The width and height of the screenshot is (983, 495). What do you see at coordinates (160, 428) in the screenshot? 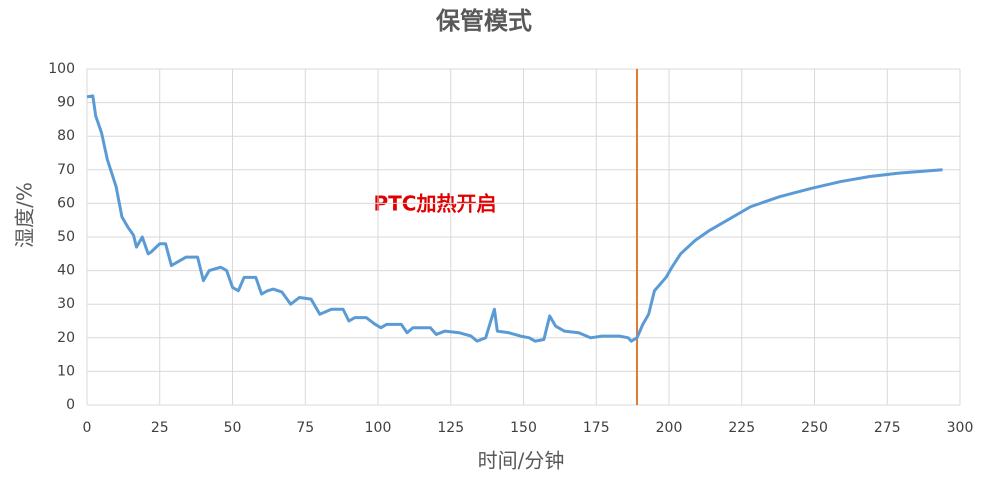
I see `x-tick-label: 25` at bounding box center [160, 428].